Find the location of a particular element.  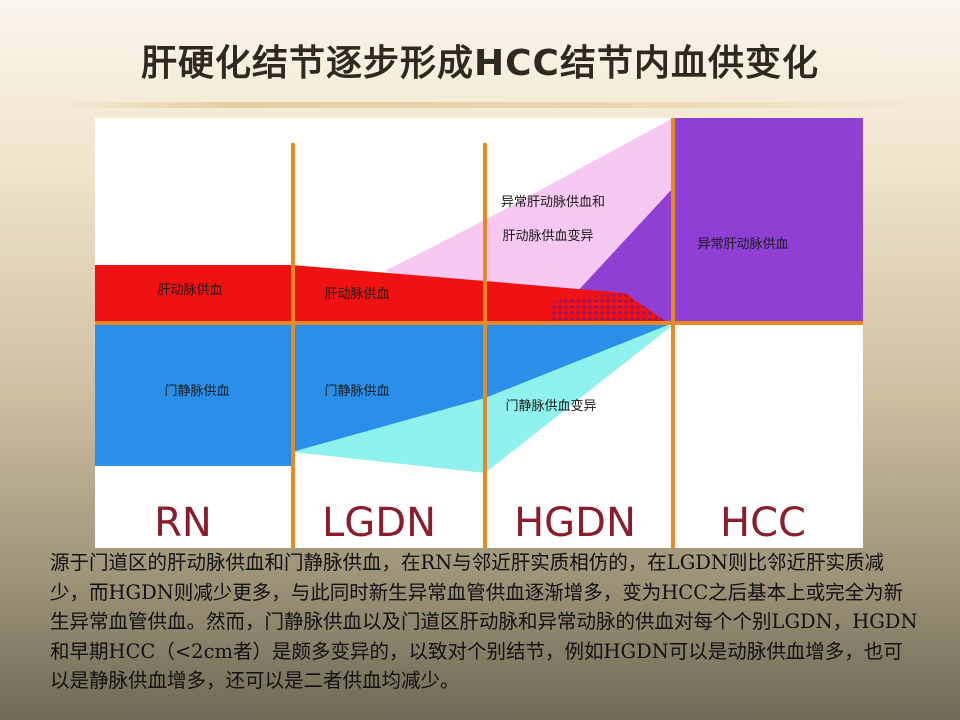

portal-vein-region is located at coordinates (384, 394).